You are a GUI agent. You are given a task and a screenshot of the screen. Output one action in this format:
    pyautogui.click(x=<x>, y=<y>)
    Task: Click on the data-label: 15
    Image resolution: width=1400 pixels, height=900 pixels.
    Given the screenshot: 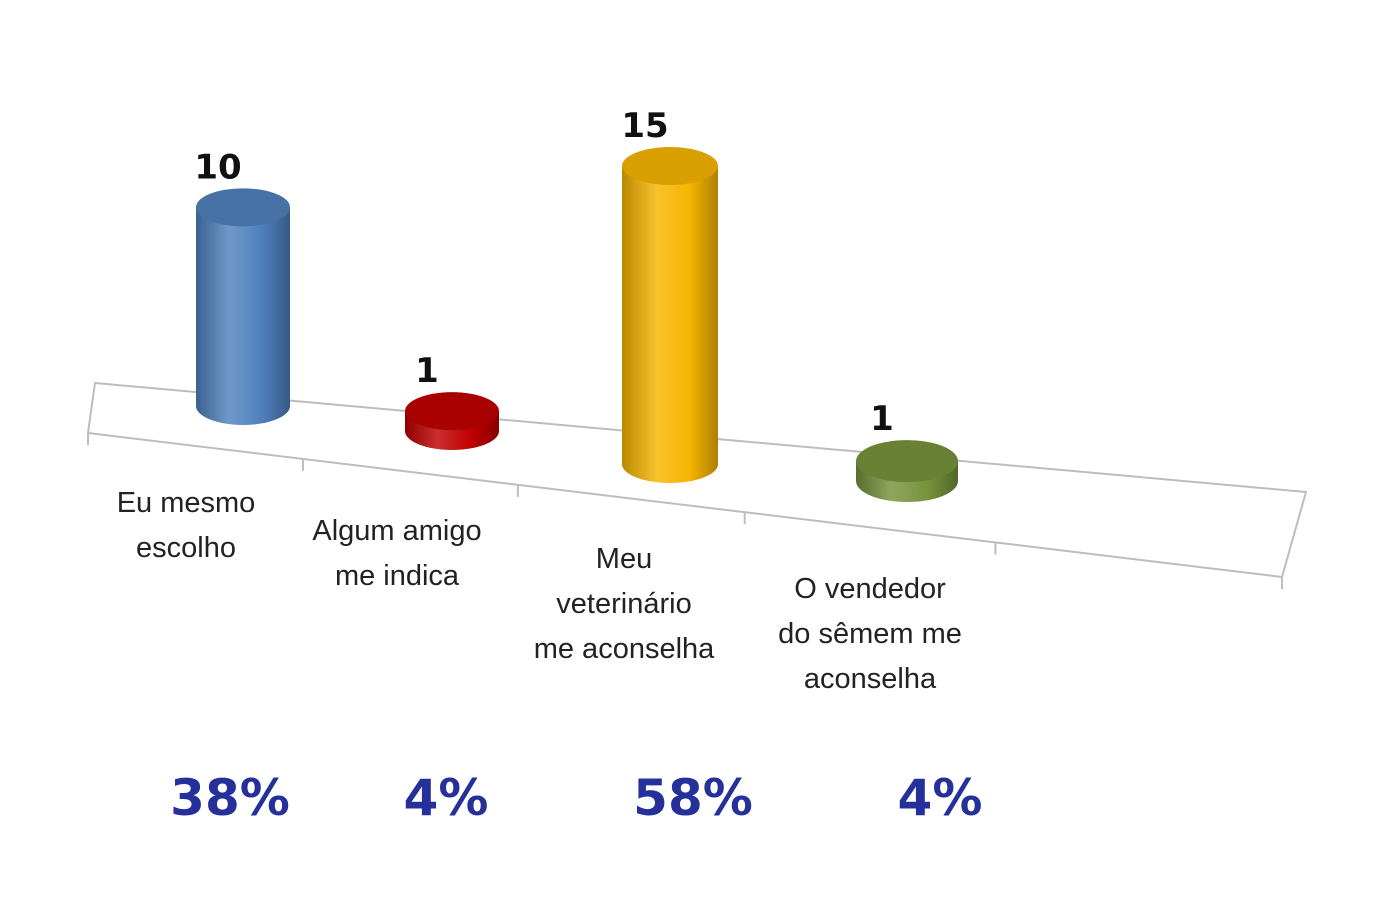 What is the action you would take?
    pyautogui.click(x=644, y=126)
    